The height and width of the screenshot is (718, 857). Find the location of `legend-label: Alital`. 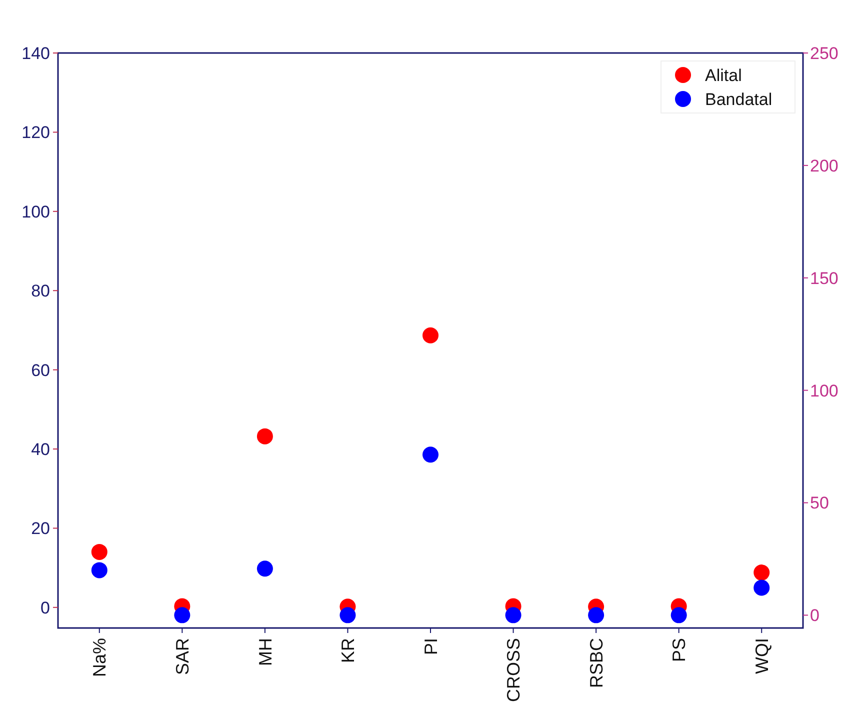

legend-label: Alital is located at coordinates (723, 75).